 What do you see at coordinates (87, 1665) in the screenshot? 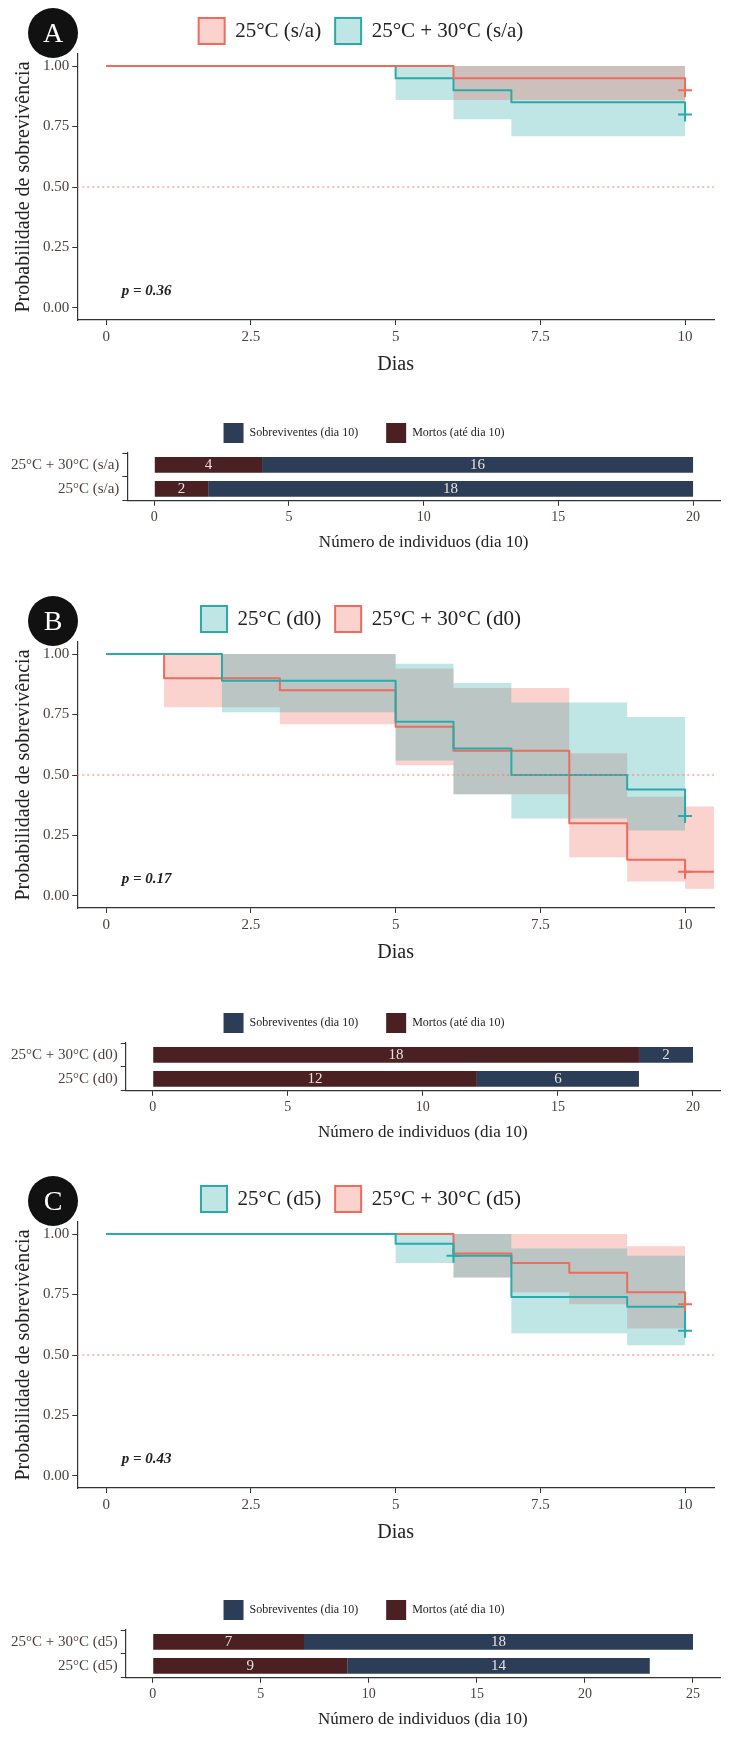
I see `y-tick-label: 25°C (d5)` at bounding box center [87, 1665].